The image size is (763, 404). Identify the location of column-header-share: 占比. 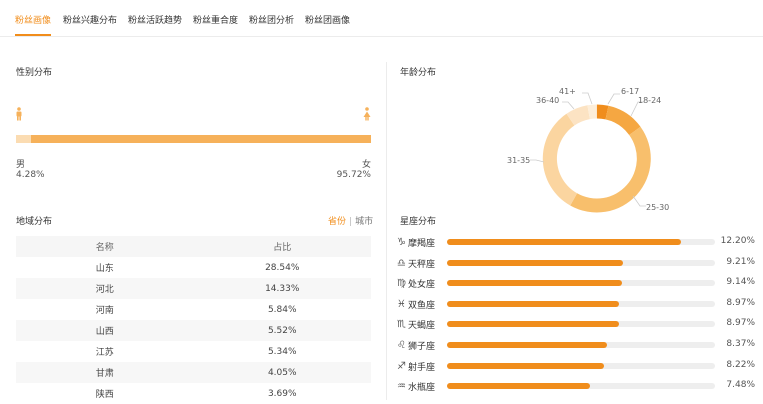
(282, 246).